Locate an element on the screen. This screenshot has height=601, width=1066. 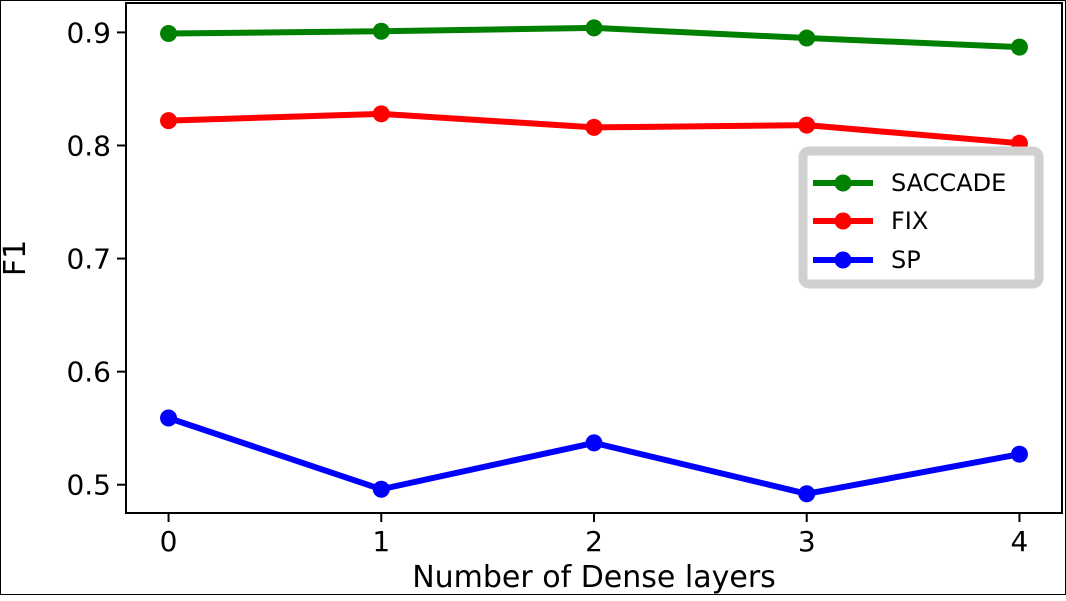
legend-label-saccade: SACCADE is located at coordinates (948, 183).